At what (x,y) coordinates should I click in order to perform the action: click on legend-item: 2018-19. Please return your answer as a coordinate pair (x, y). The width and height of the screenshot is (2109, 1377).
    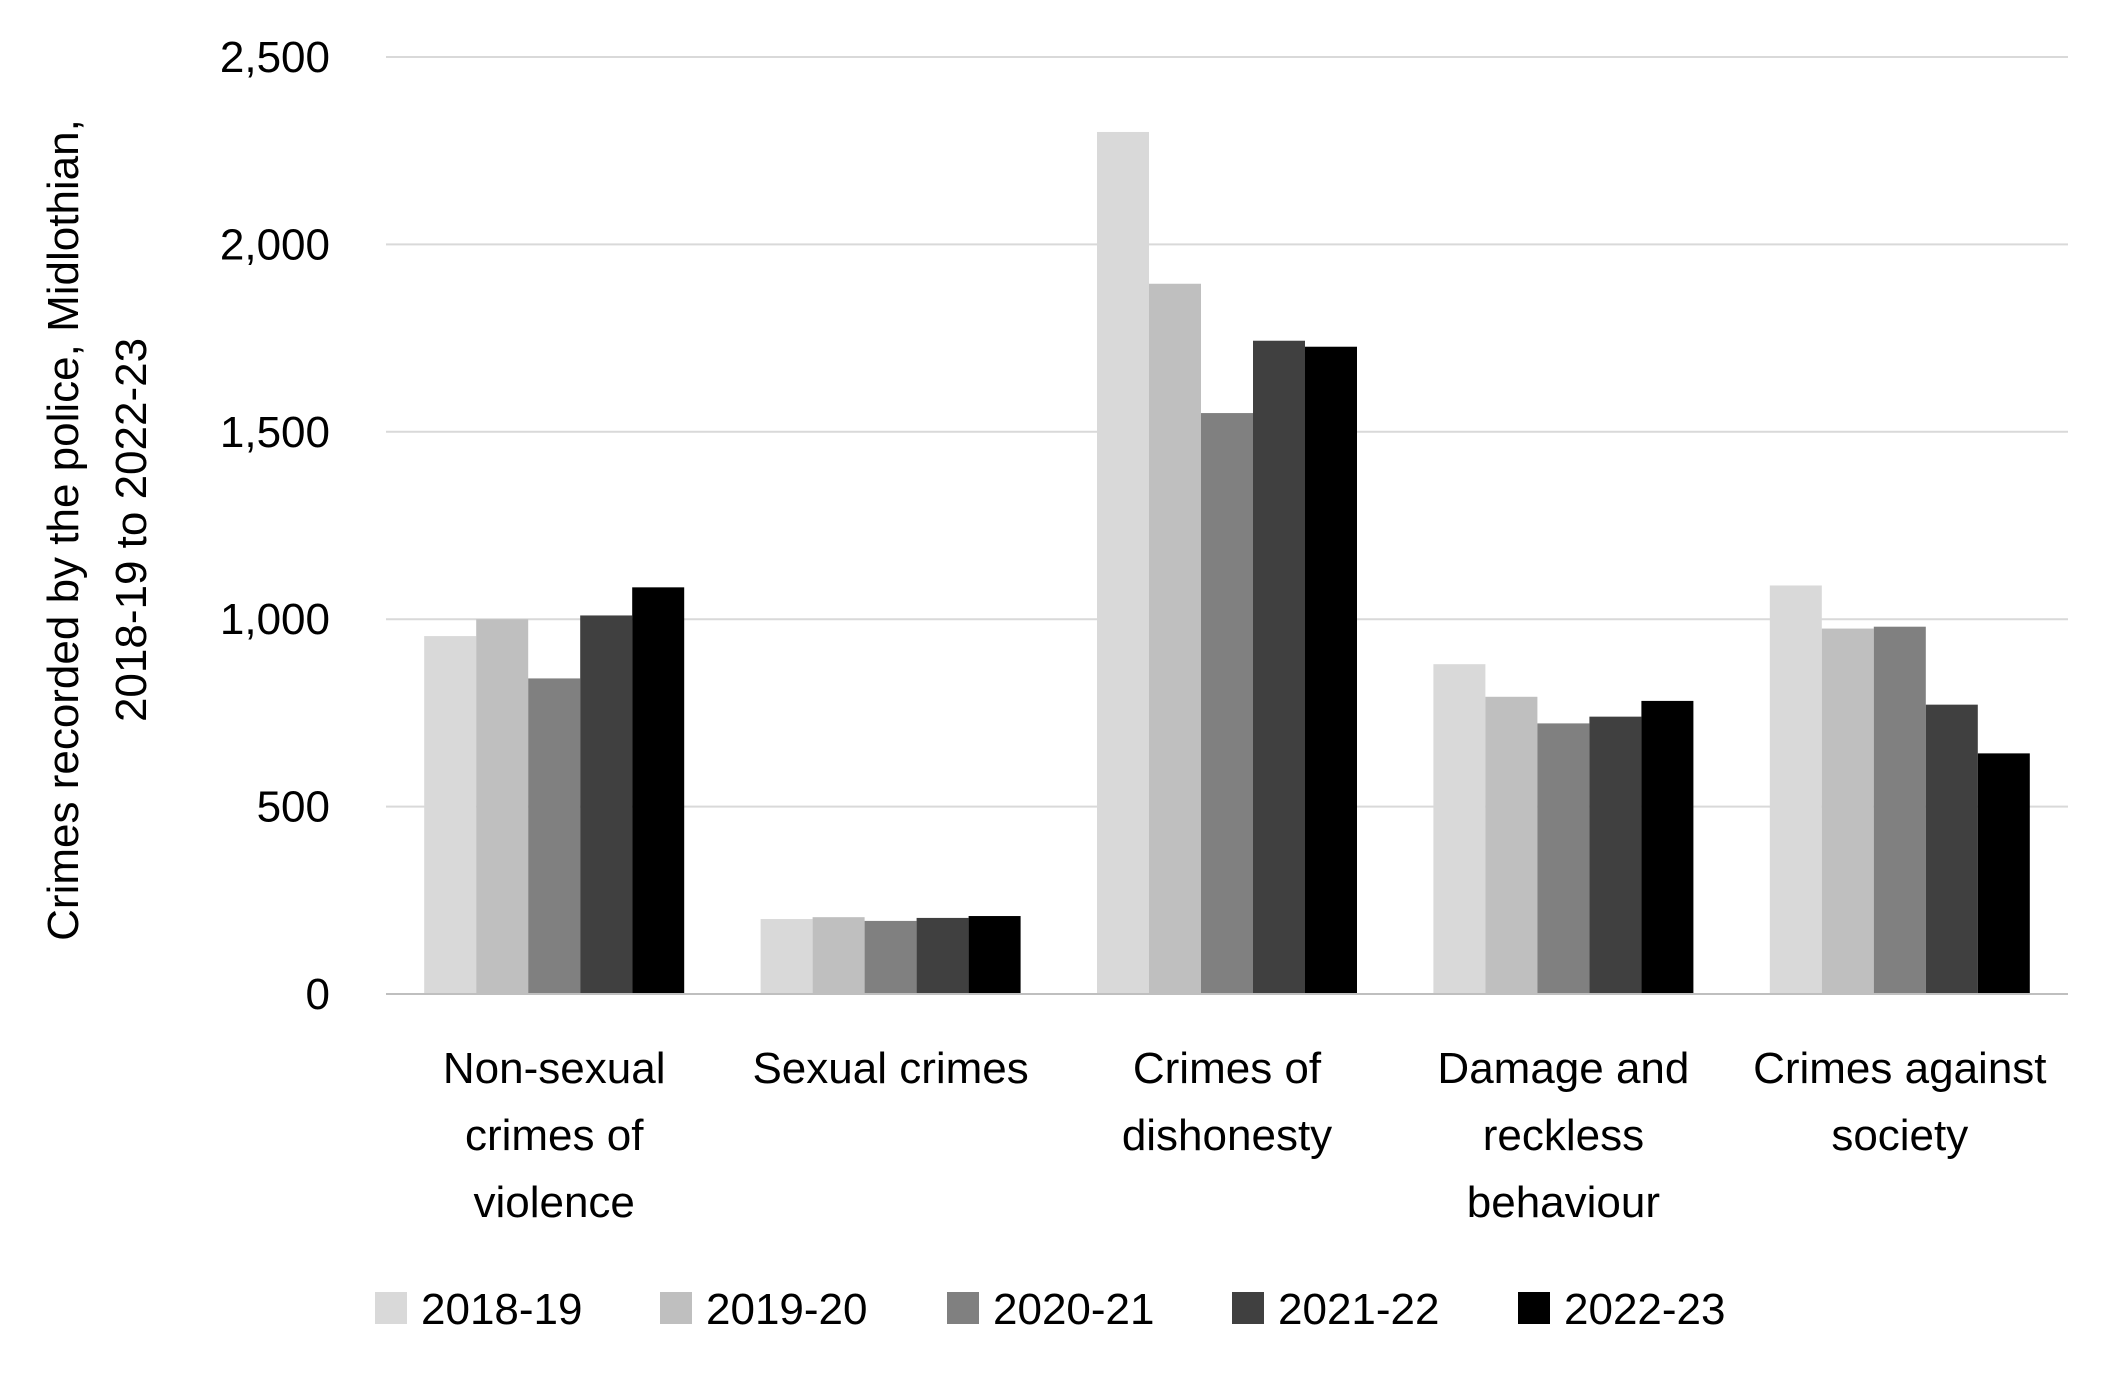
    Looking at the image, I should click on (478, 1309).